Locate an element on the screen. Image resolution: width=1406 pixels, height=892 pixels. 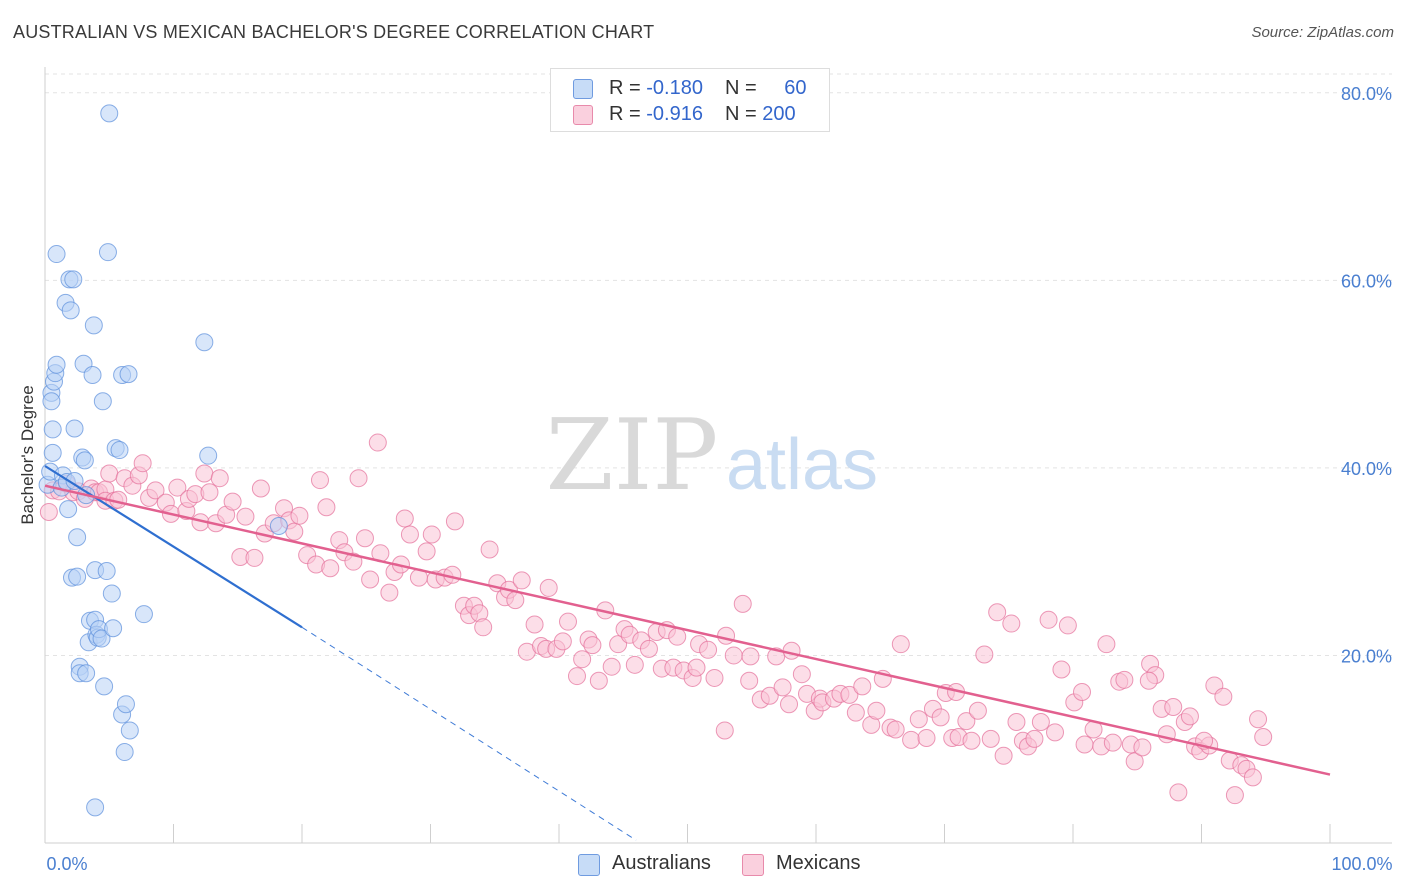
legend-swatch-mexicans is located at coordinates (583, 115).